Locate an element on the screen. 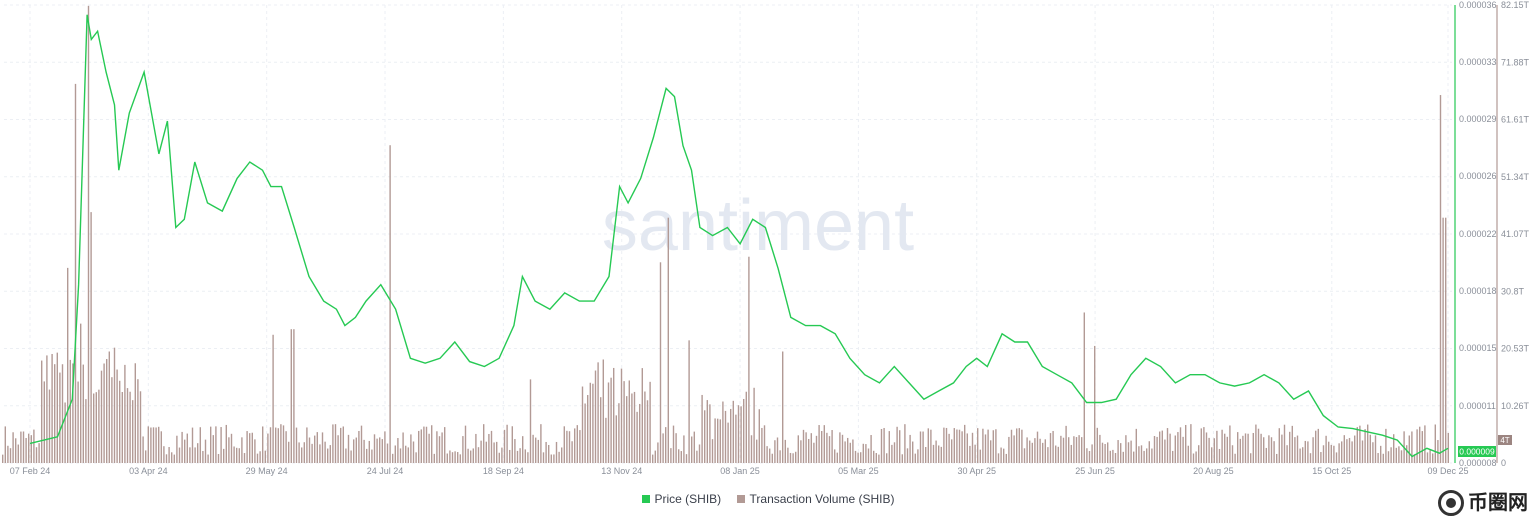 This screenshot has height=520, width=1536. current-volume-badge: 4T is located at coordinates (1505, 440).